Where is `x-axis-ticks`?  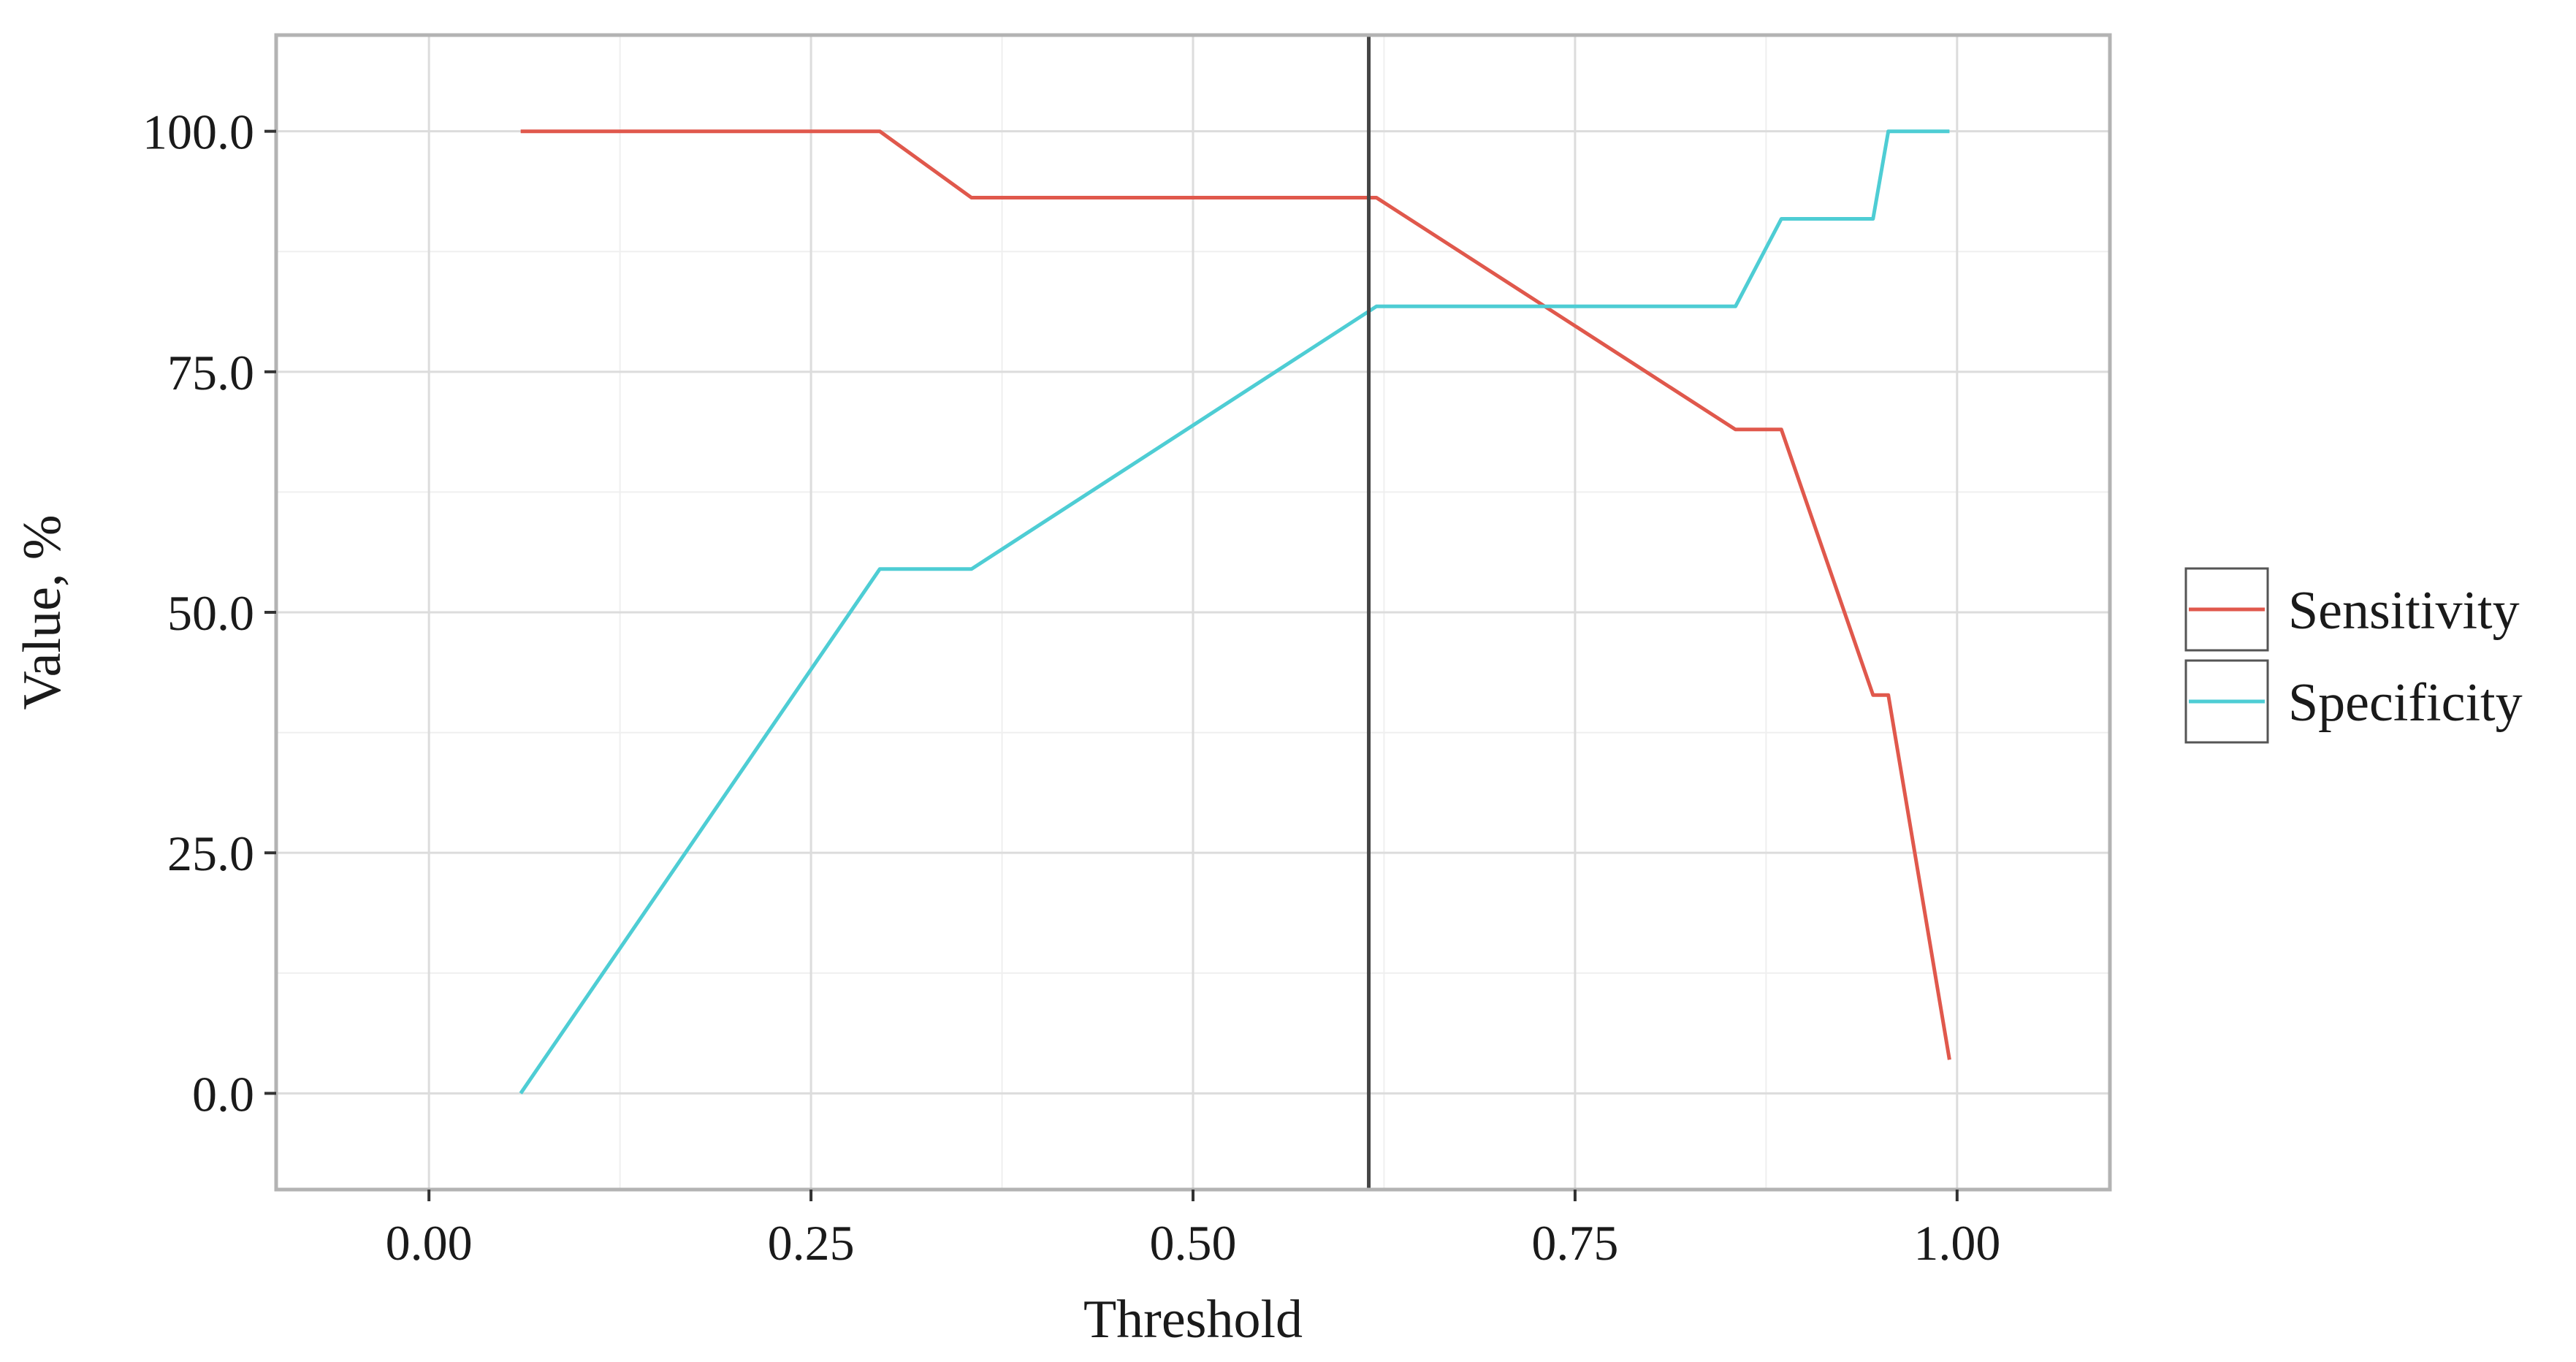
x-axis-ticks is located at coordinates (1193, 1195).